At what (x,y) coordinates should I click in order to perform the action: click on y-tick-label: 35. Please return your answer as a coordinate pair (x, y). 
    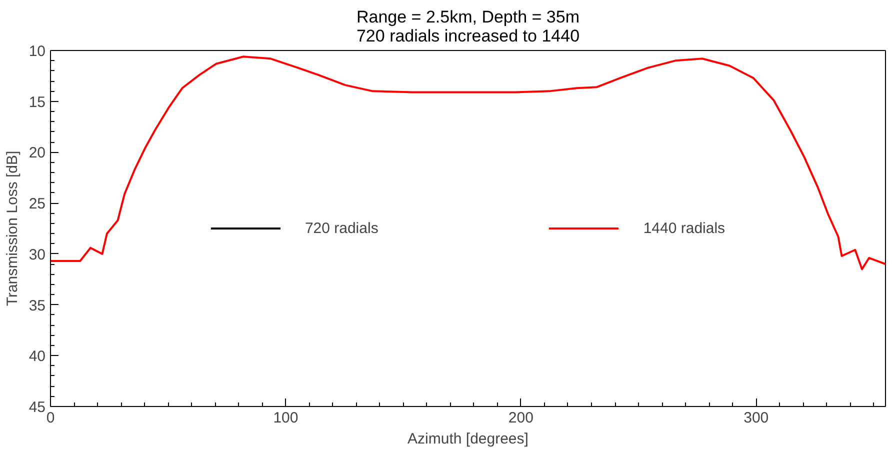
    Looking at the image, I should click on (37, 305).